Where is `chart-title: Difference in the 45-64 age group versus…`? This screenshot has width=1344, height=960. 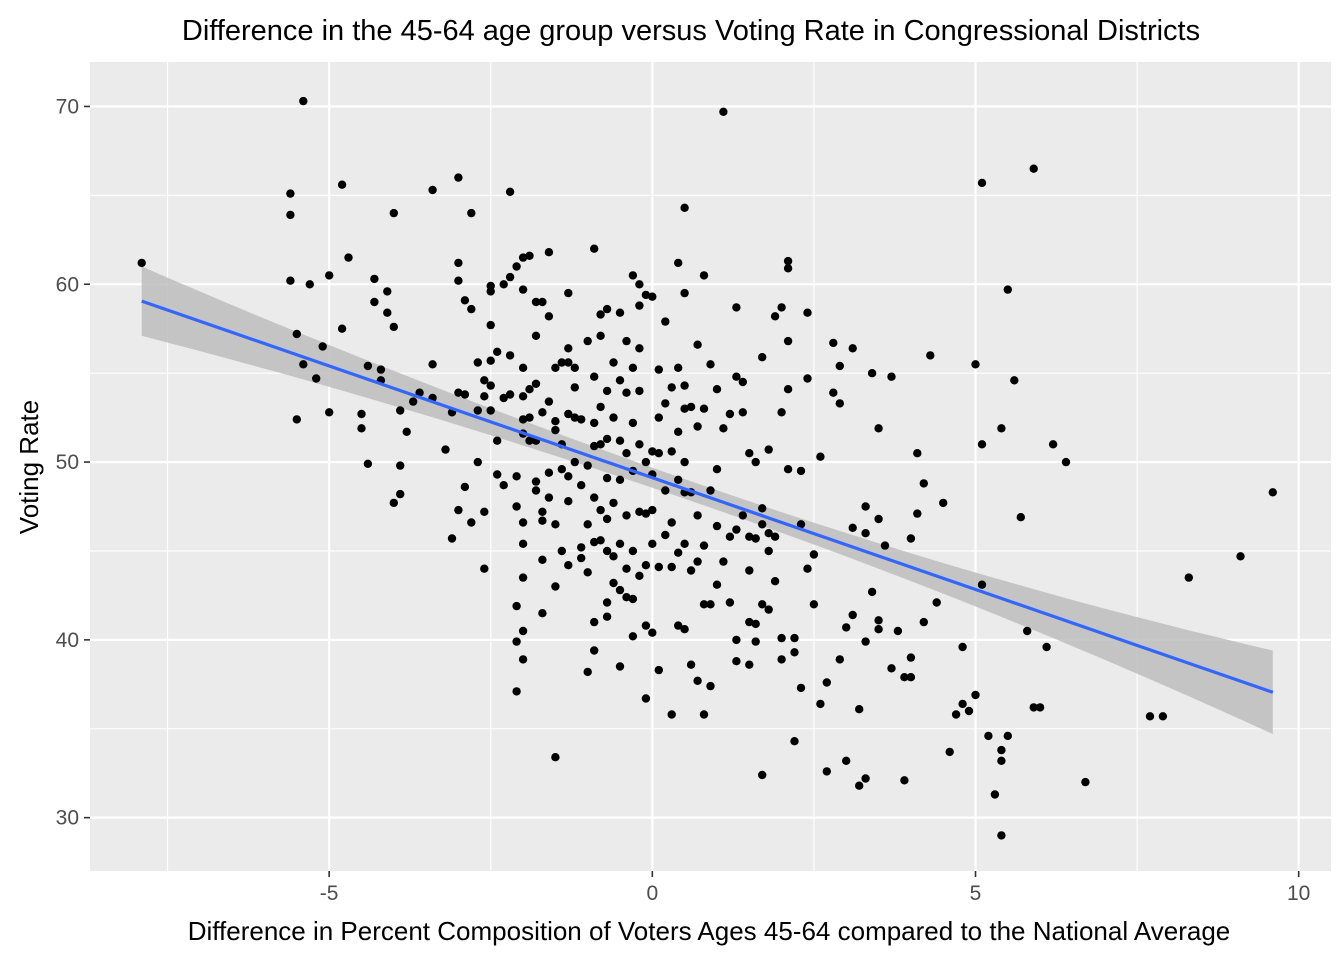 chart-title: Difference in the 45-64 age group versus… is located at coordinates (691, 31).